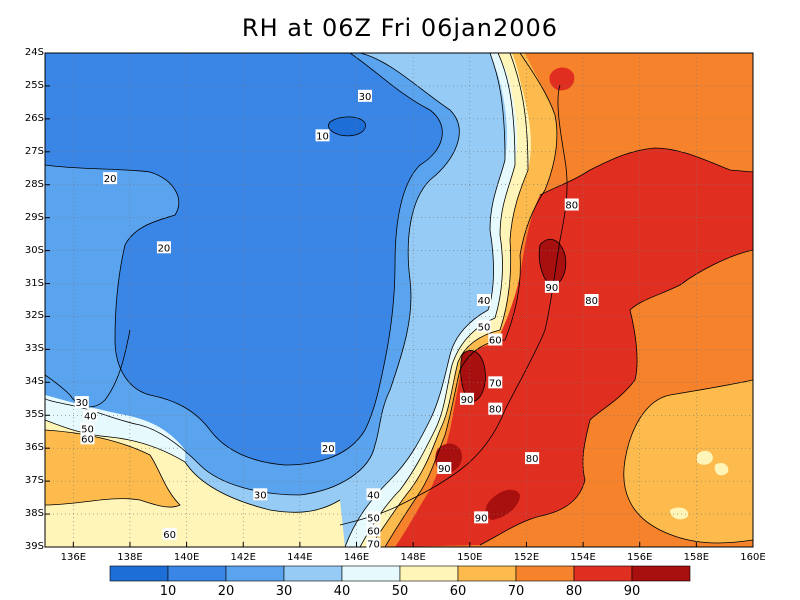 The height and width of the screenshot is (600, 800). What do you see at coordinates (400, 28) in the screenshot?
I see `map-title: RH at 06Z Fri 06jan2006` at bounding box center [400, 28].